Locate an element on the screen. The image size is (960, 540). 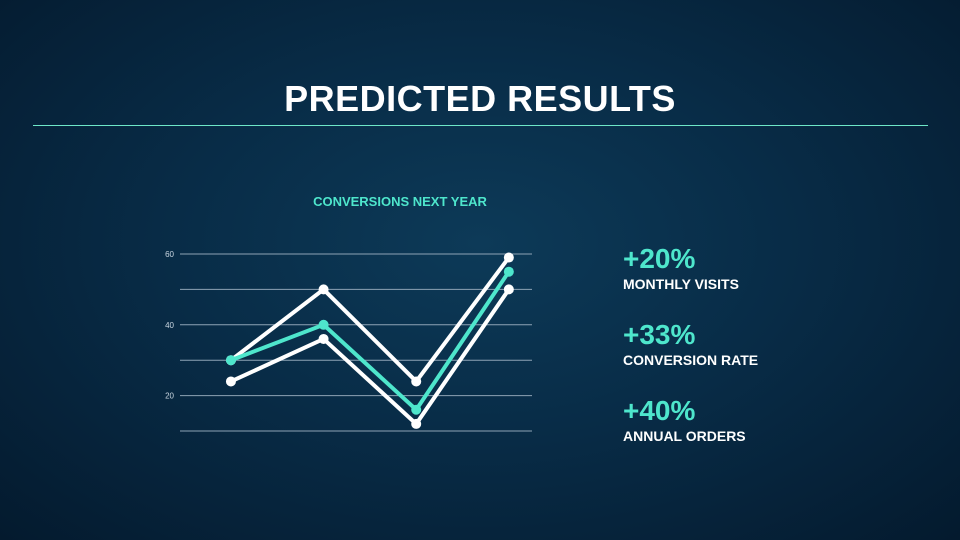
stat-label: ANNUAL ORDERS is located at coordinates (684, 436).